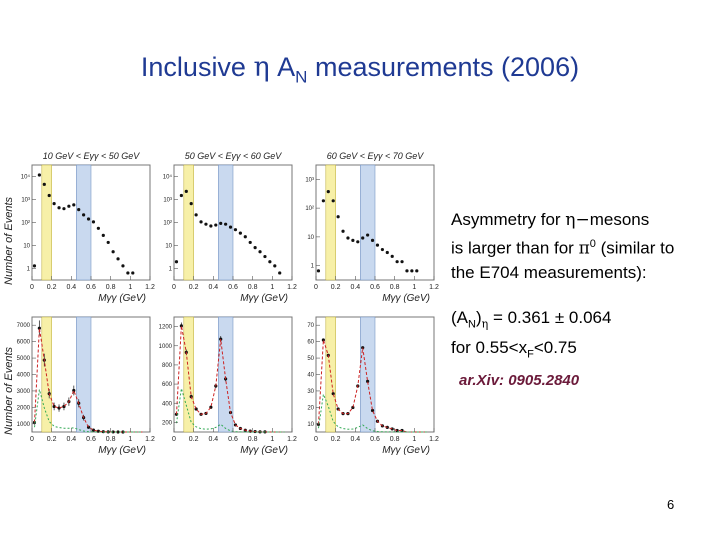  Describe the element at coordinates (272, 439) in the screenshot. I see `r2c2-x-tick-label: 1` at that location.